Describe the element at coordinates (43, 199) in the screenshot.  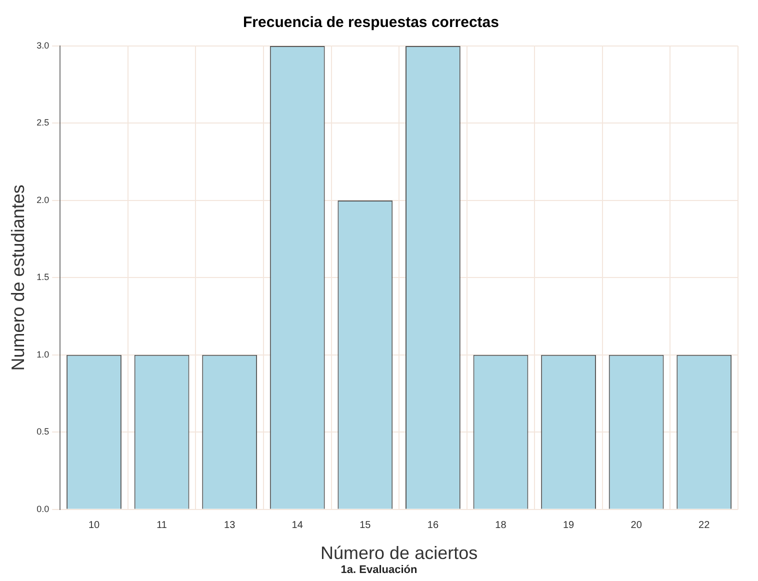
I see `y-tick-label: 2.0` at that location.